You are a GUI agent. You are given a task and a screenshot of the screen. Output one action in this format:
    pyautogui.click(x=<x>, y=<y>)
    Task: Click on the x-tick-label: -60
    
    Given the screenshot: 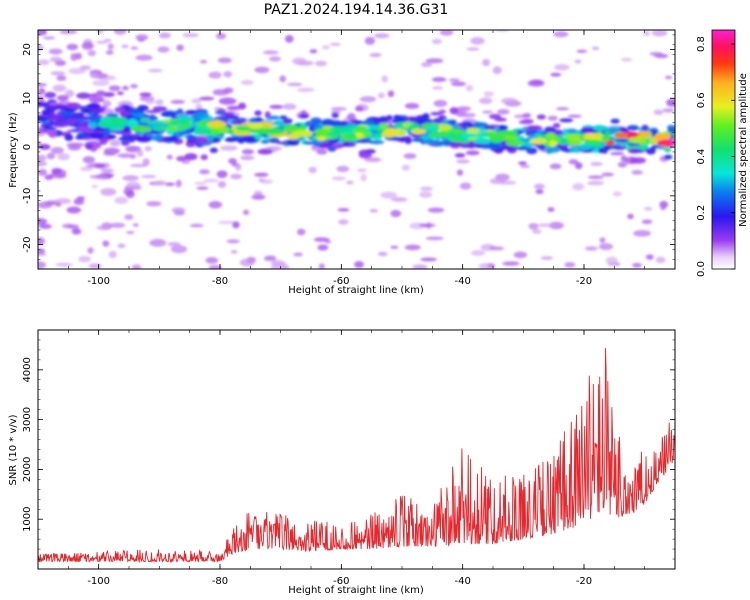 What is the action you would take?
    pyautogui.click(x=341, y=581)
    